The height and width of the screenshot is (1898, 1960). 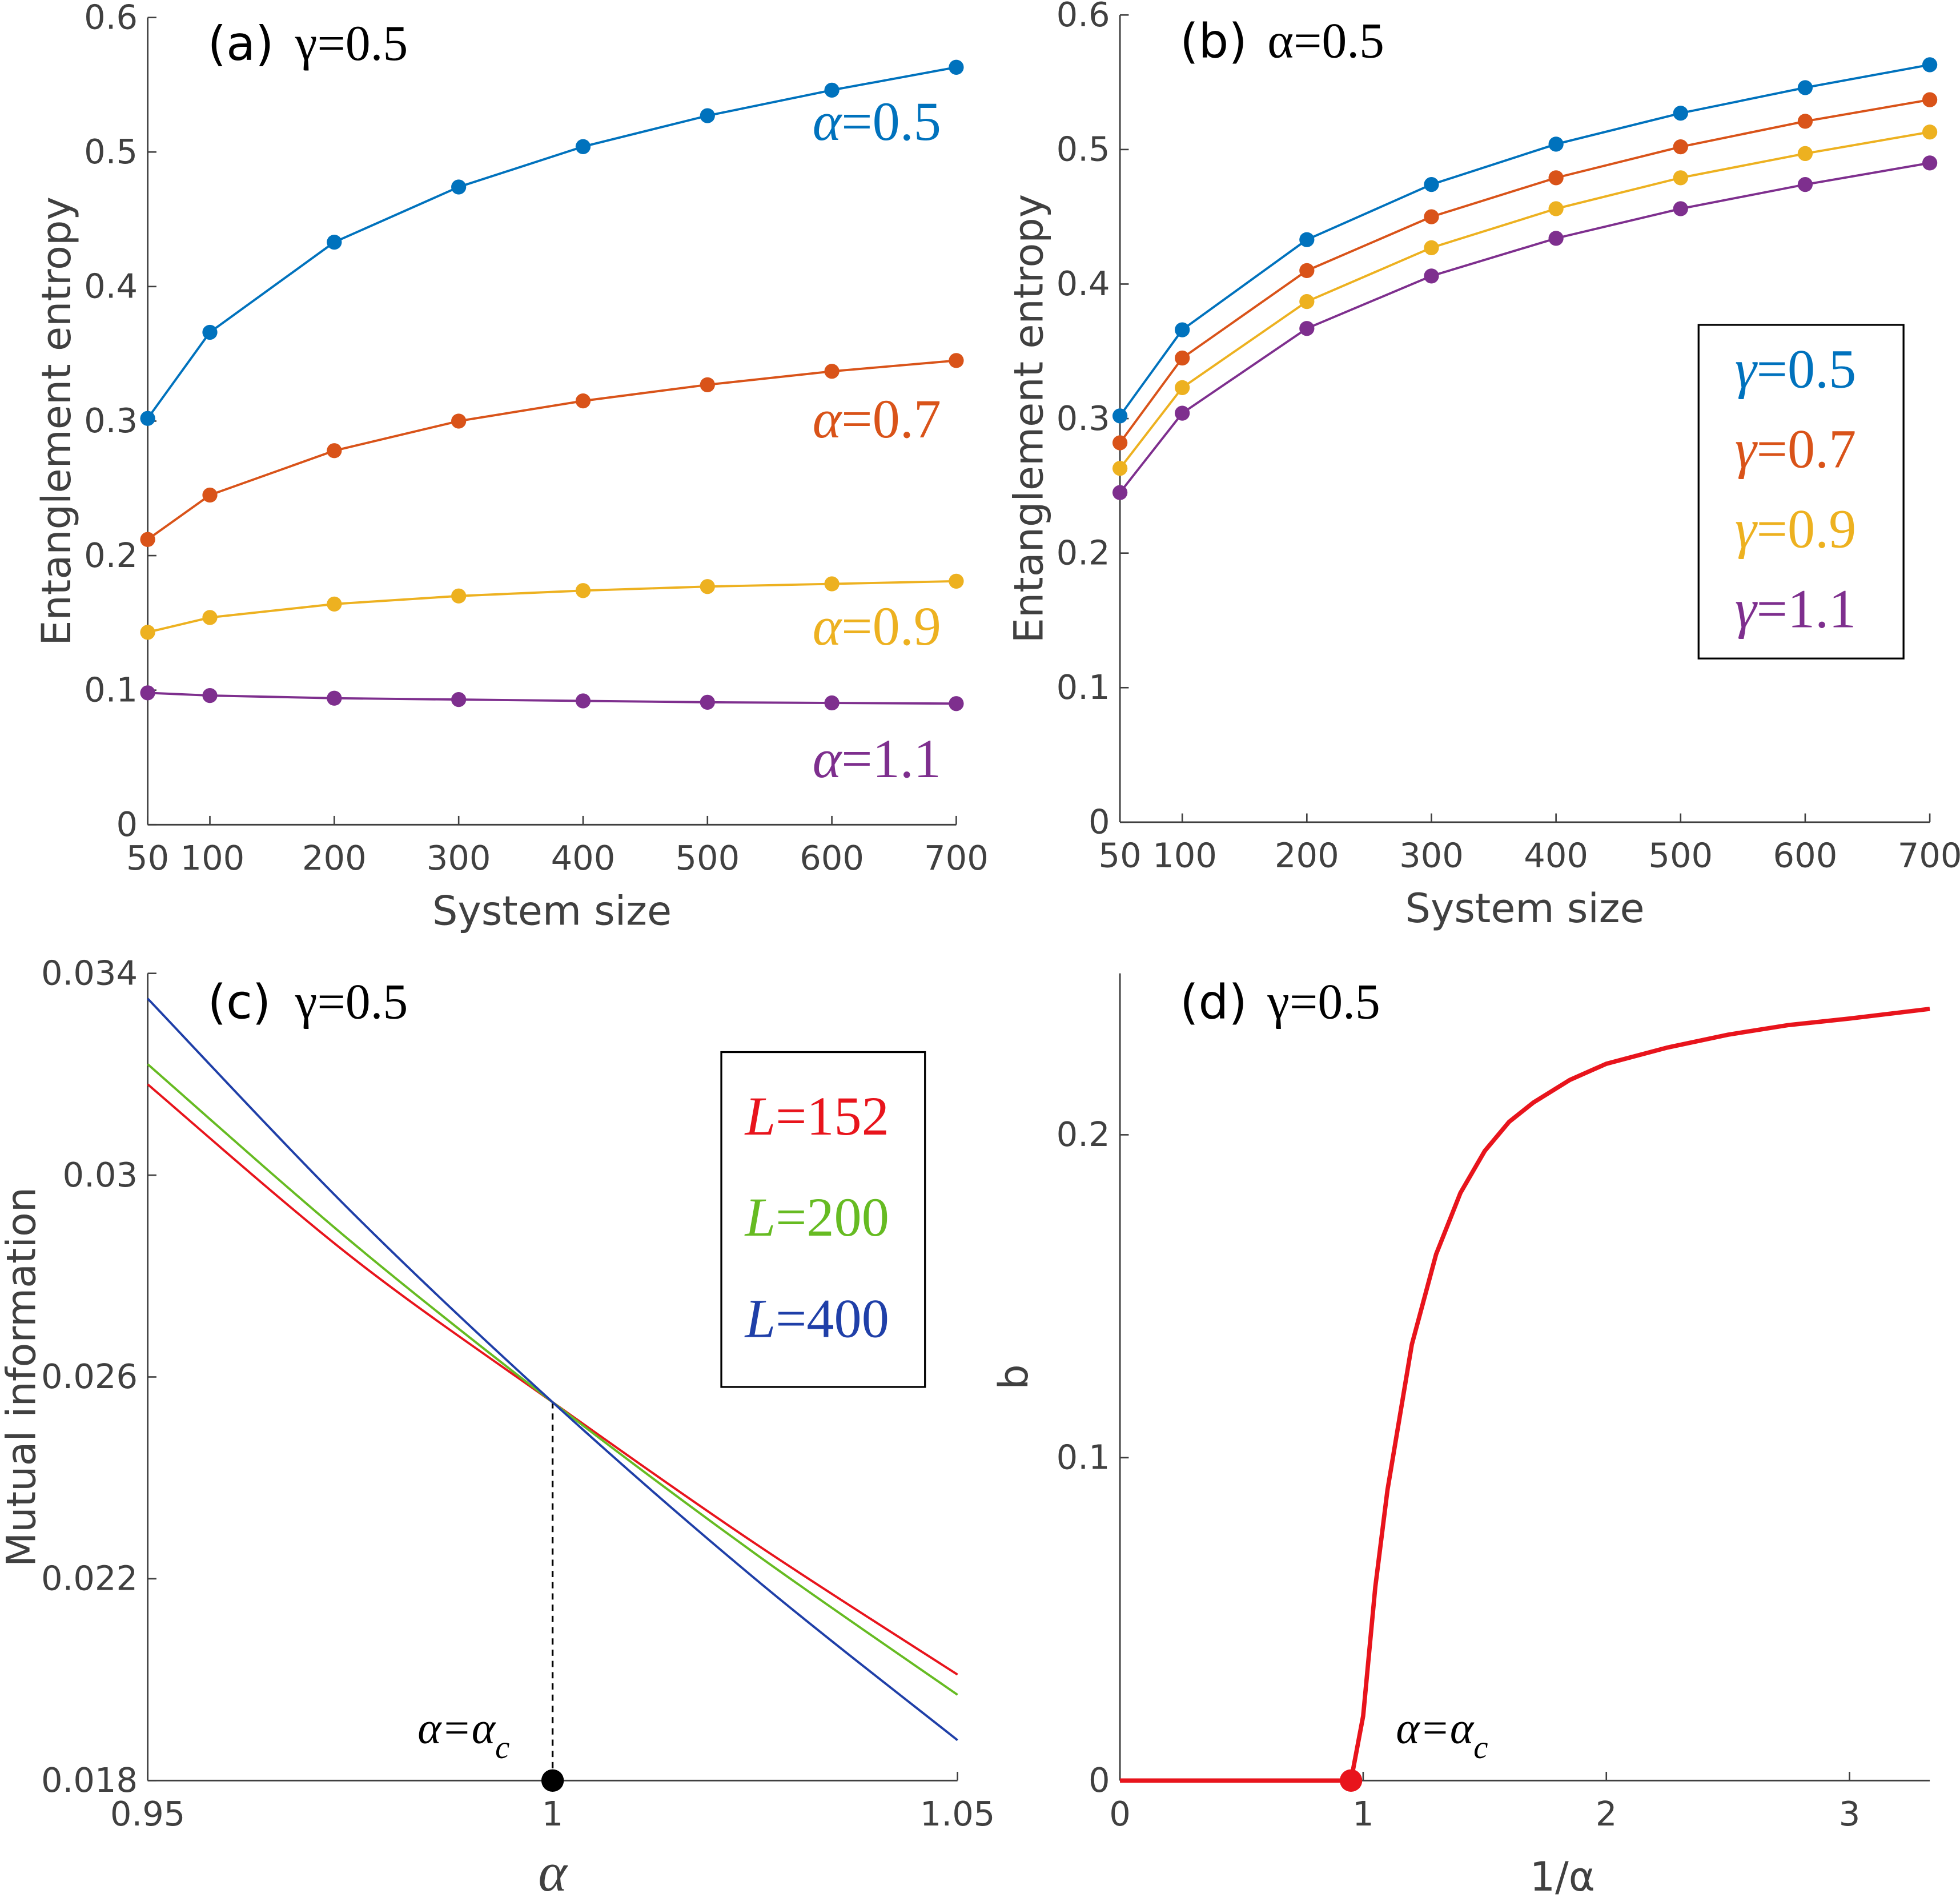 I want to click on legend-entry: γ=0.5, so click(x=1796, y=368).